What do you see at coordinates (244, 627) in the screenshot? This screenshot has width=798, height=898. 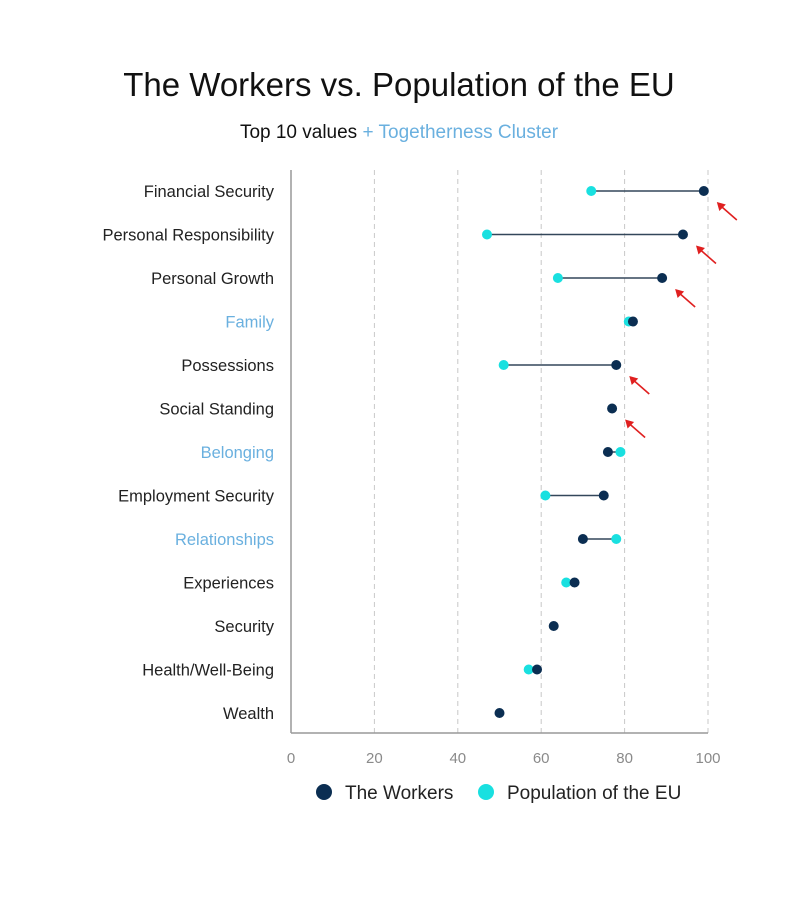 I see `category-label-security: Security` at bounding box center [244, 627].